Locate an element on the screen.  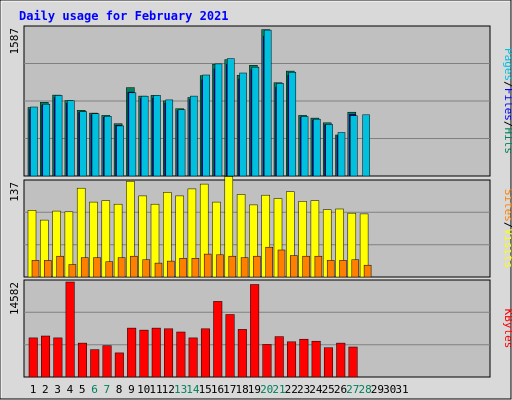
x-tick-label: 31 is located at coordinates (401, 389).